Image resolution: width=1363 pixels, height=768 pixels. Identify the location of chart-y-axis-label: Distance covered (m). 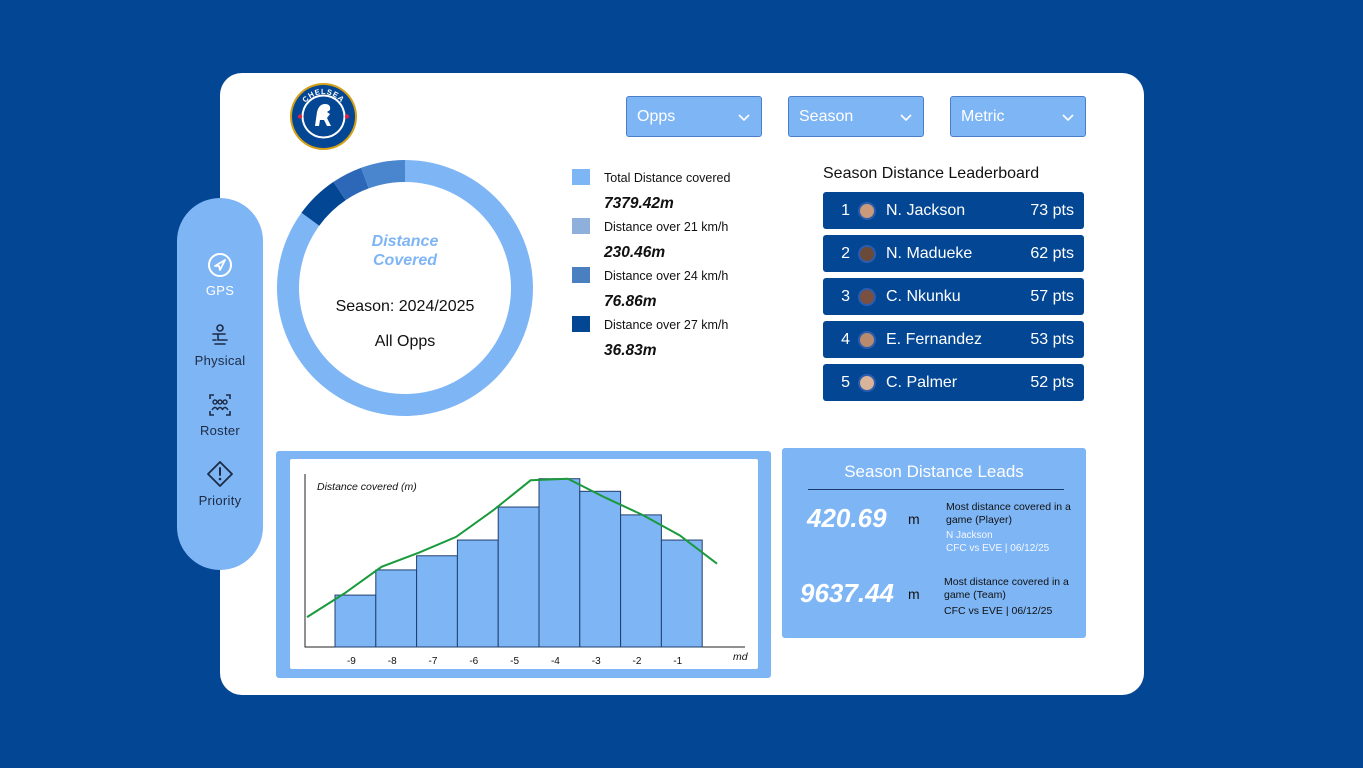
(367, 487).